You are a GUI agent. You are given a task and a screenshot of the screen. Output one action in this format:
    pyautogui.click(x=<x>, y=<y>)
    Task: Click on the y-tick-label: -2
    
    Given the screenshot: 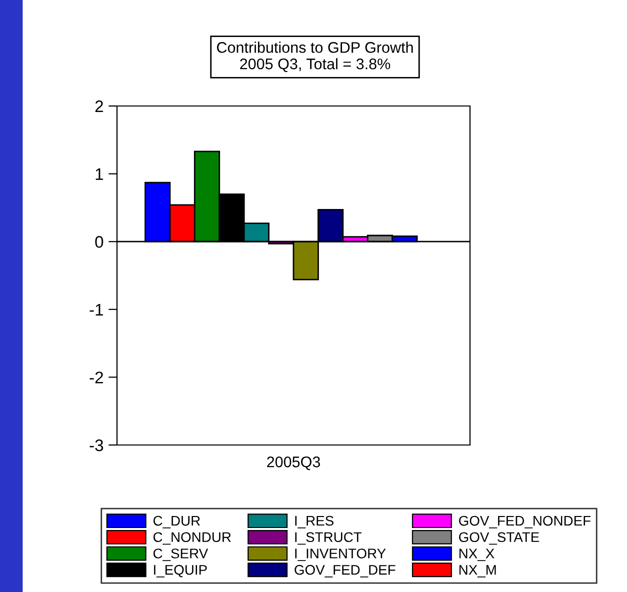 What is the action you would take?
    pyautogui.click(x=96, y=378)
    